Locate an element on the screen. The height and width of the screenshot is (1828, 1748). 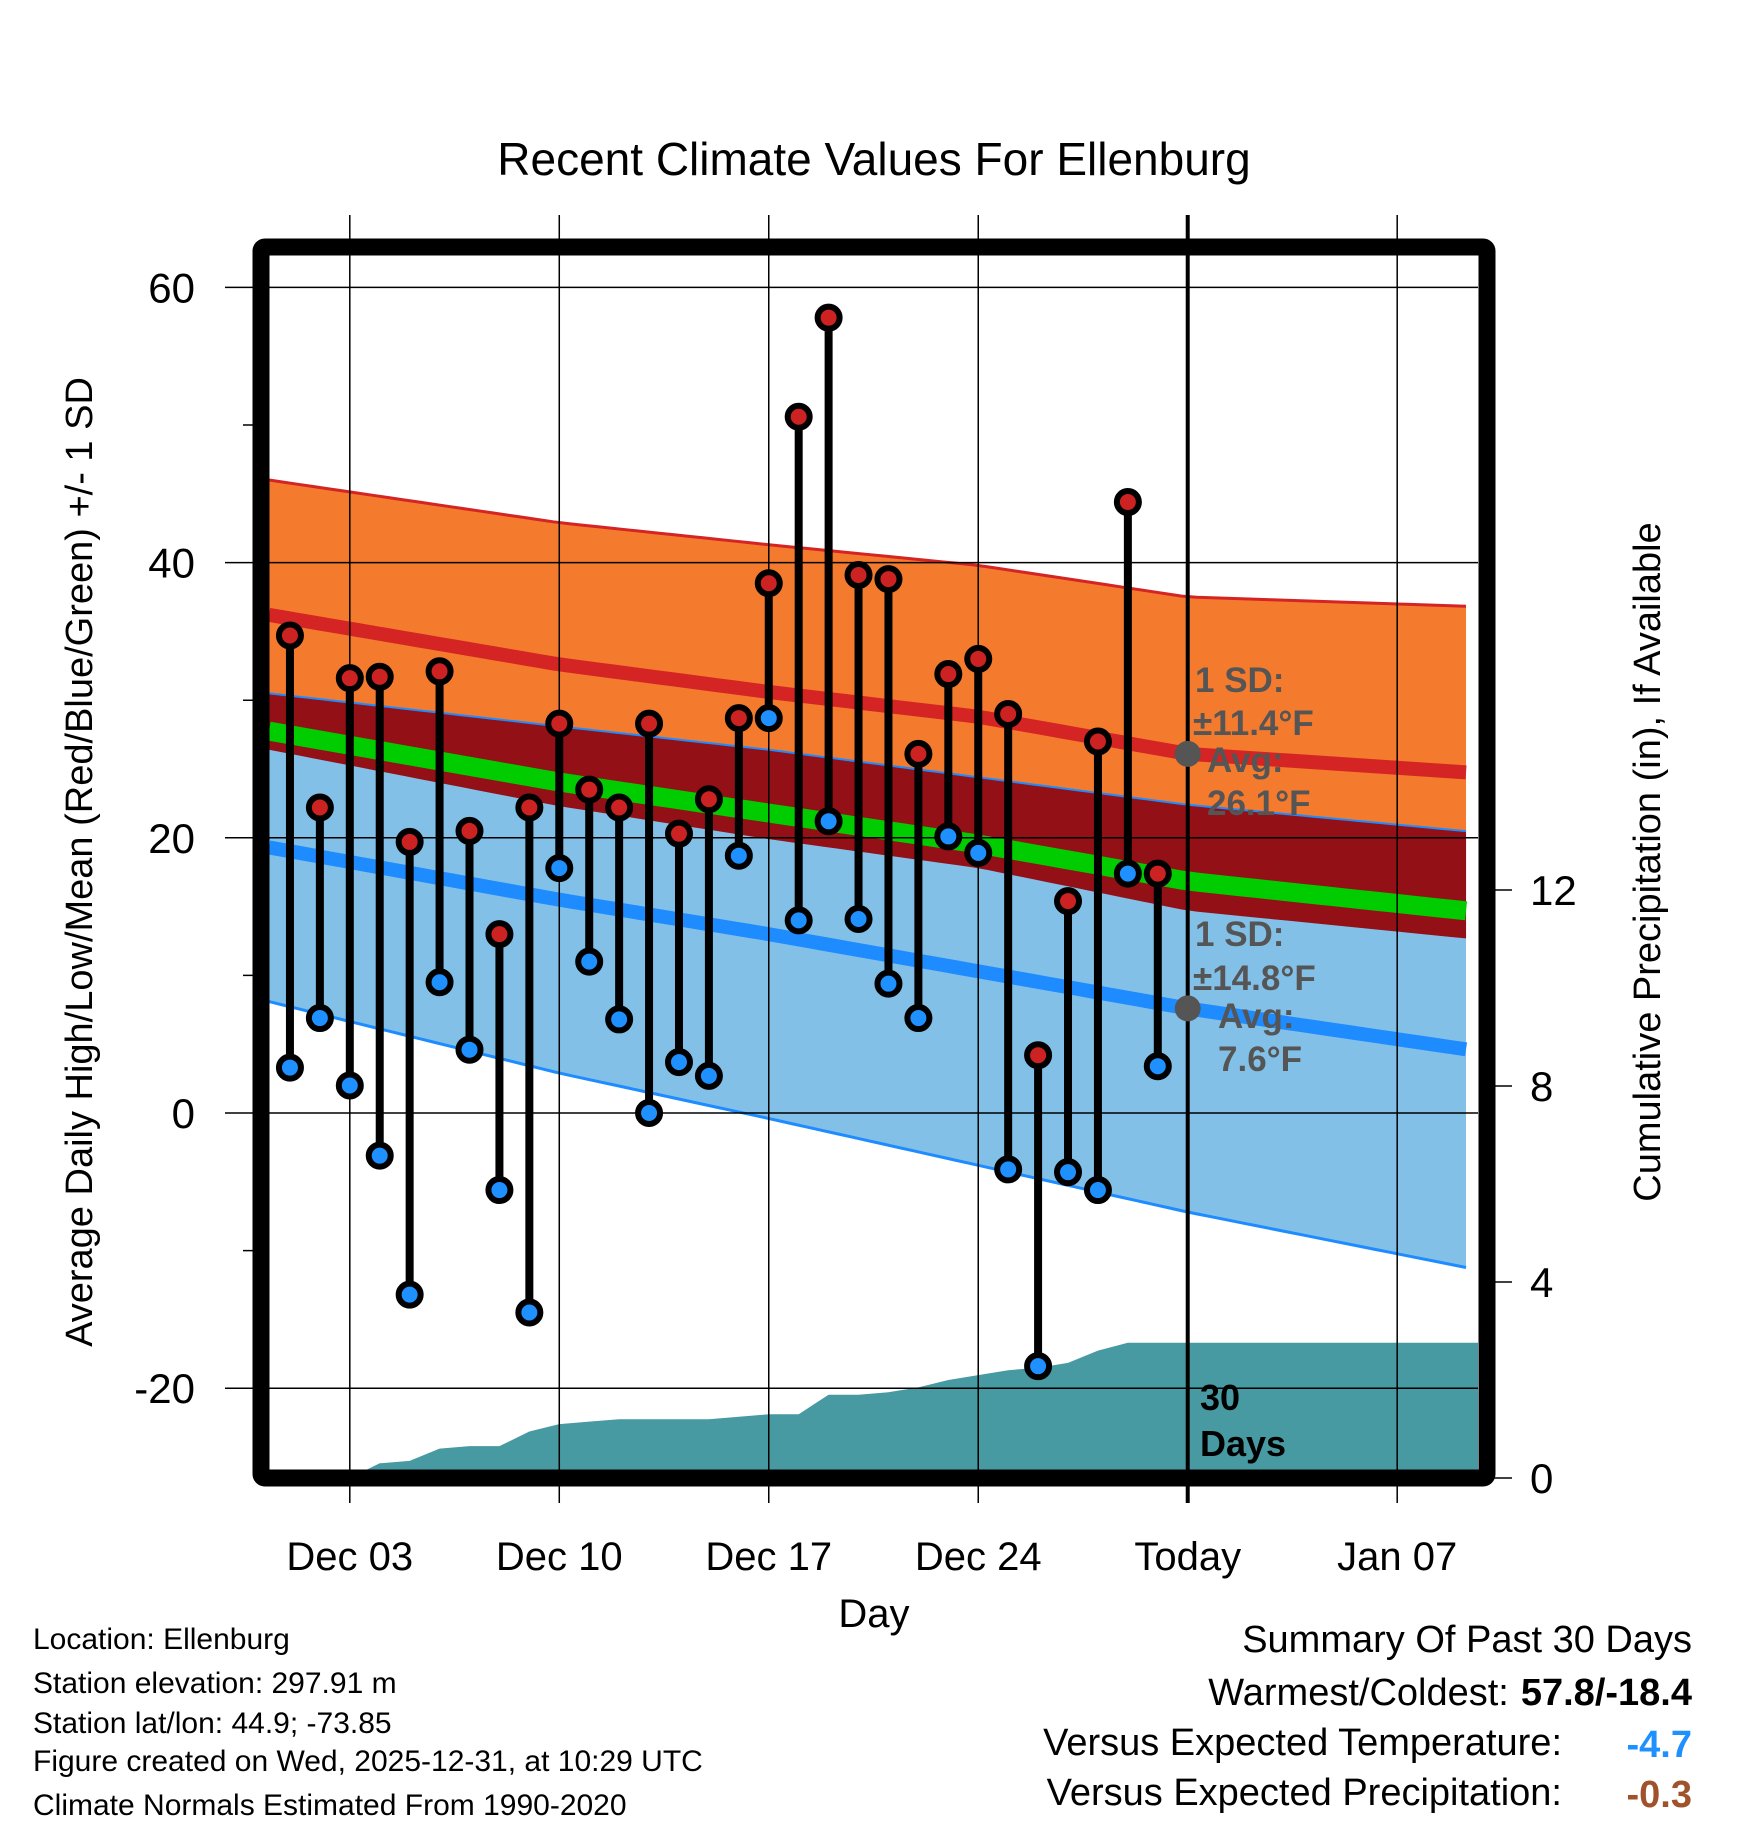
low-sd-label: 1 SD: is located at coordinates (1239, 934).